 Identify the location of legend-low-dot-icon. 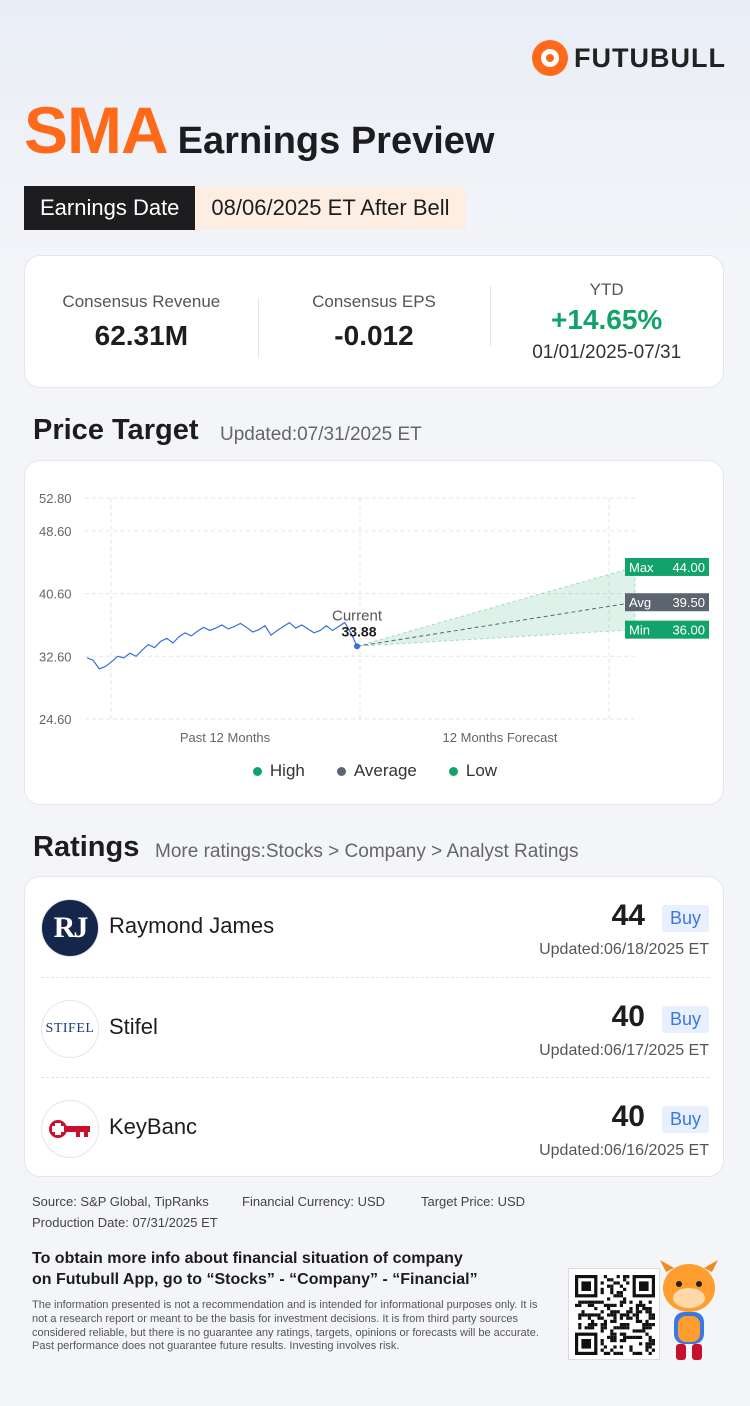
(453, 771).